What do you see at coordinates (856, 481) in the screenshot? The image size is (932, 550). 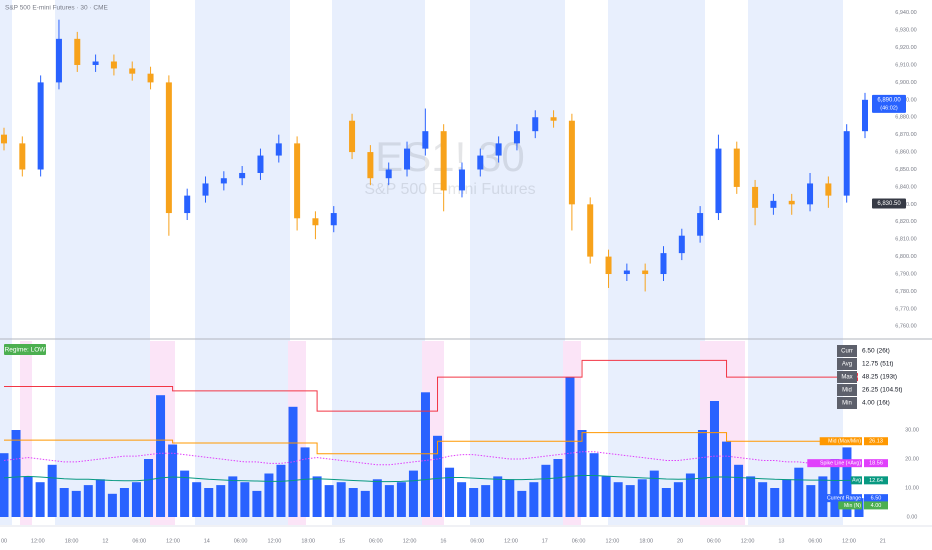 I see `level-name: Avg` at bounding box center [856, 481].